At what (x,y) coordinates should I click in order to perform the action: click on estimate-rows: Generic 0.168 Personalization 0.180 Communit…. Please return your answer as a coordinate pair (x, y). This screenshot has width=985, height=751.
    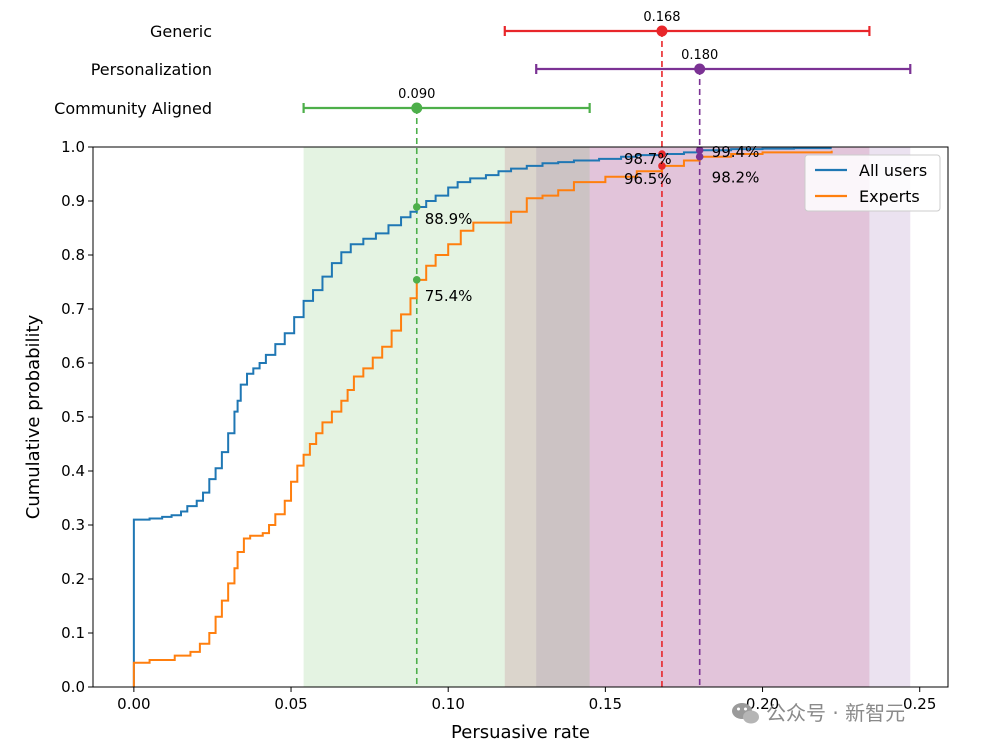
    Looking at the image, I should click on (483, 64).